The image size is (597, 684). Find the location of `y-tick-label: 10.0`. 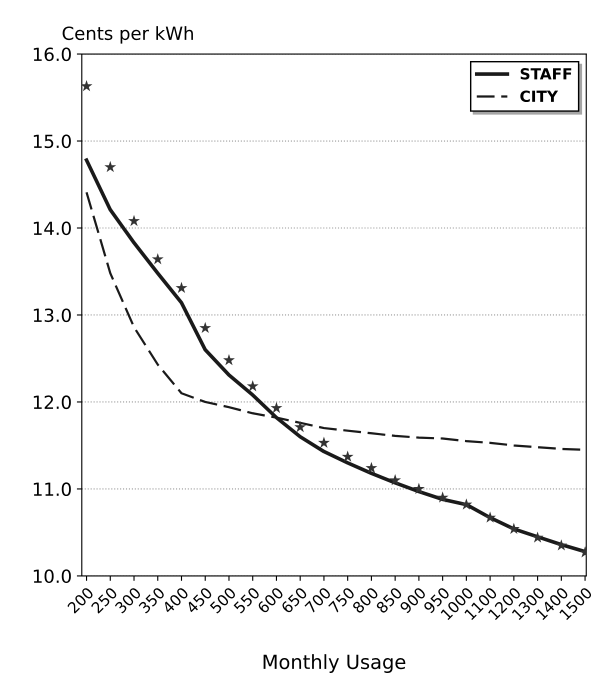

y-tick-label: 10.0 is located at coordinates (52, 576).